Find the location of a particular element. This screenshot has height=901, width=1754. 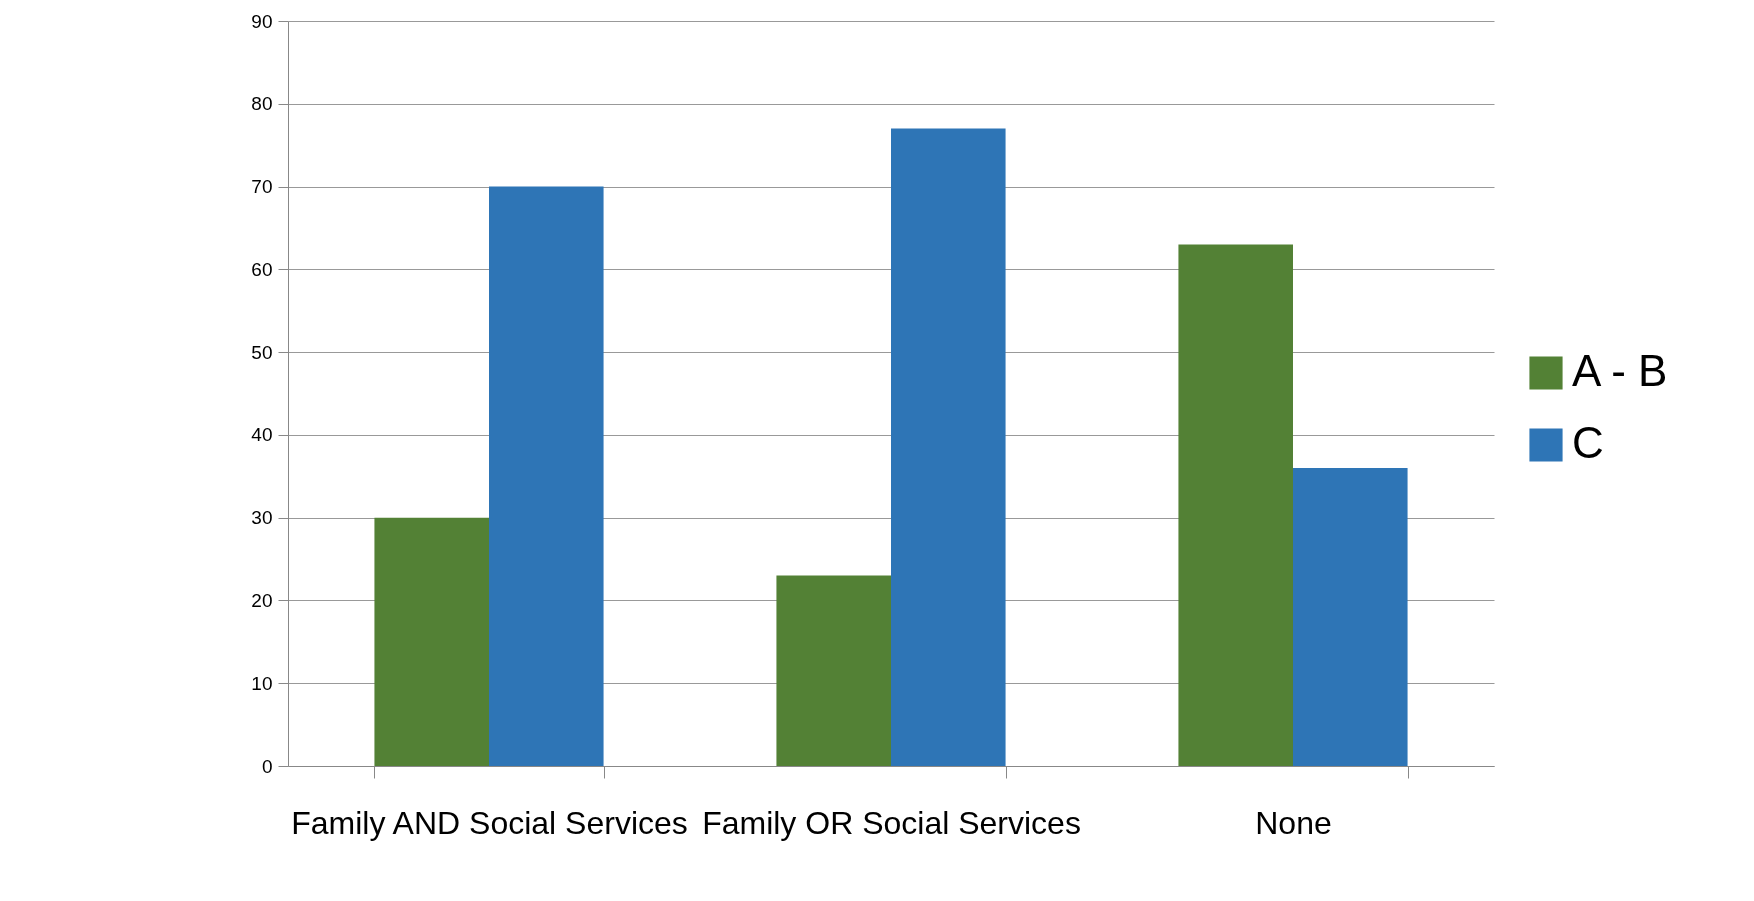

y-tick-label: 10 is located at coordinates (262, 683).